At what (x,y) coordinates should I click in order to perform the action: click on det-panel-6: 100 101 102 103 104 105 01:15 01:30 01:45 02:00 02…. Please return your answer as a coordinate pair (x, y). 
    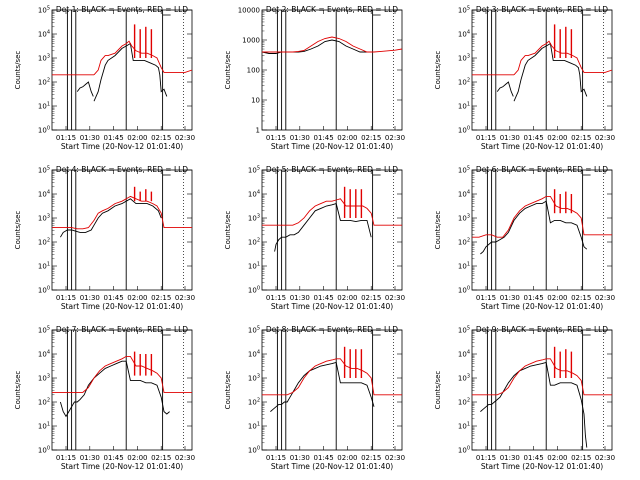
    Looking at the image, I should click on (524, 238).